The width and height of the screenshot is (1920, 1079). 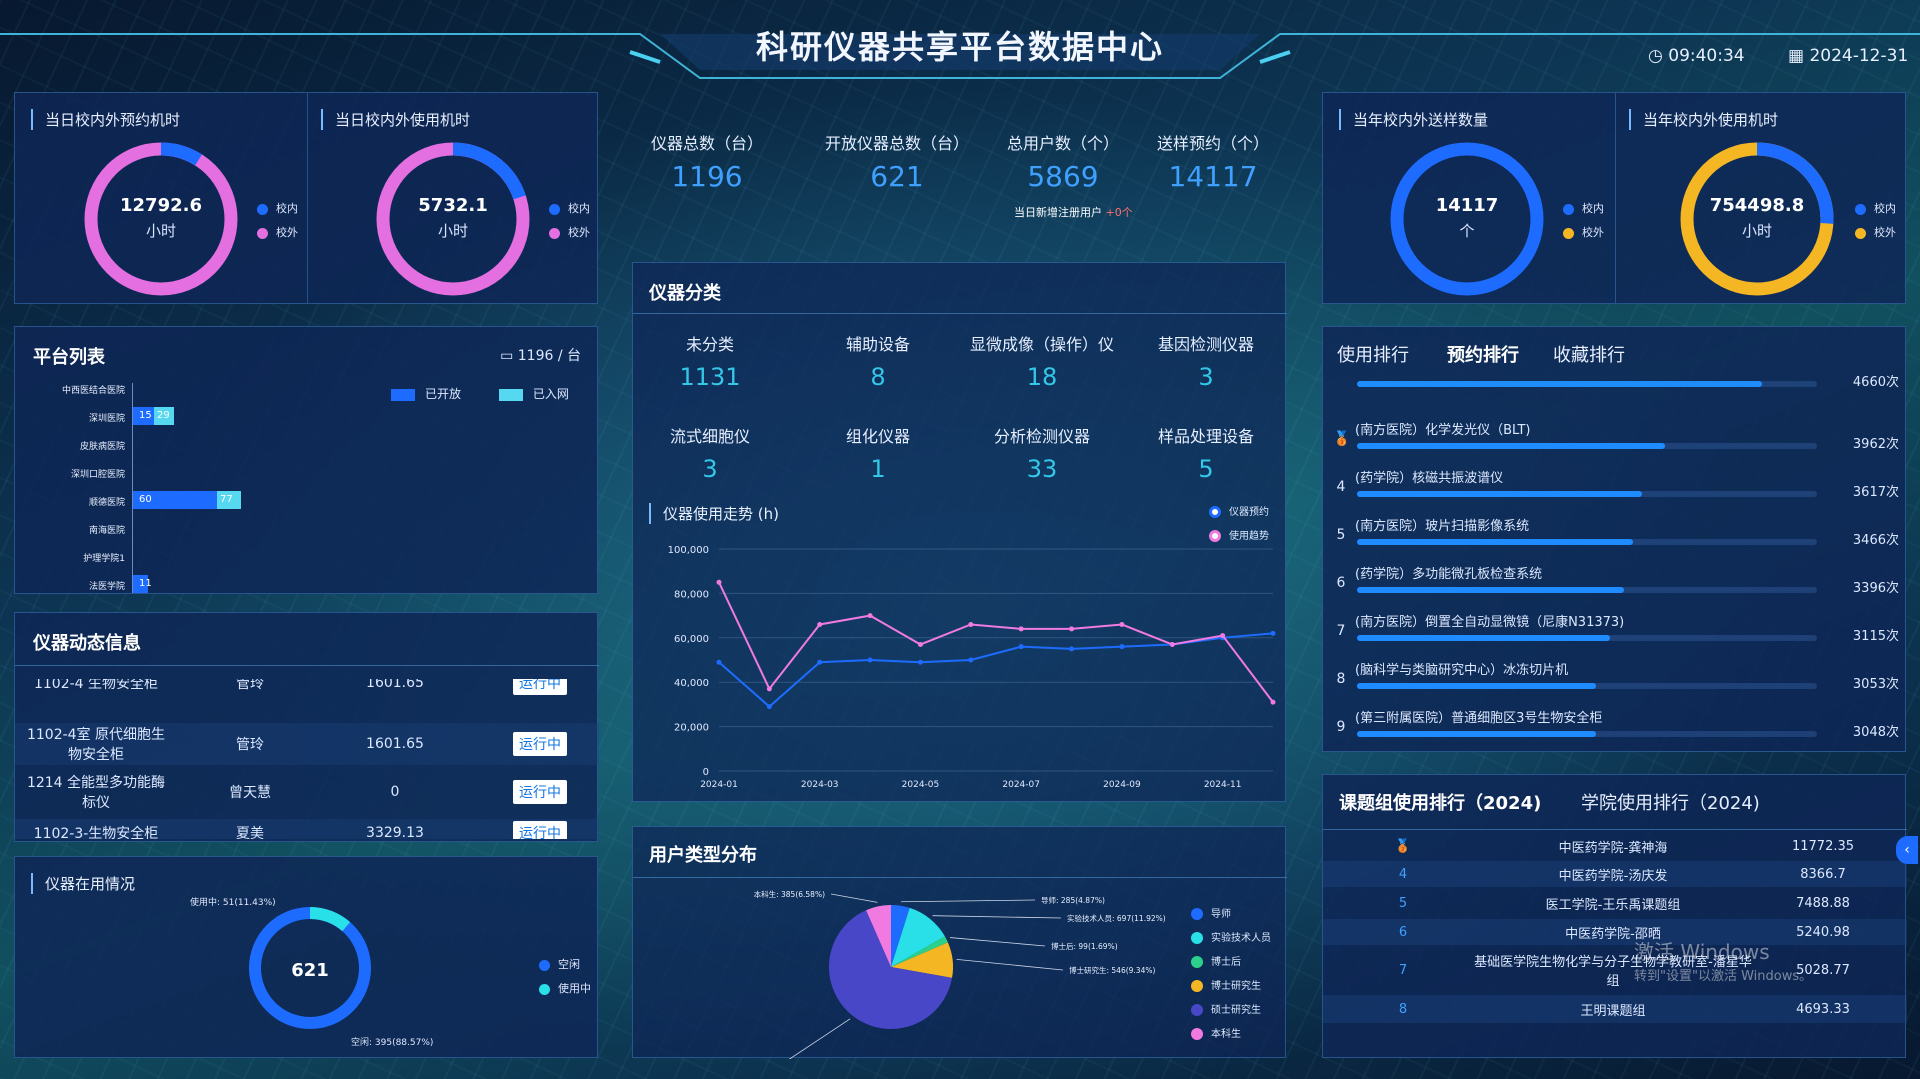 I want to click on samples-title: 当年校内外送样数量, so click(x=1413, y=119).